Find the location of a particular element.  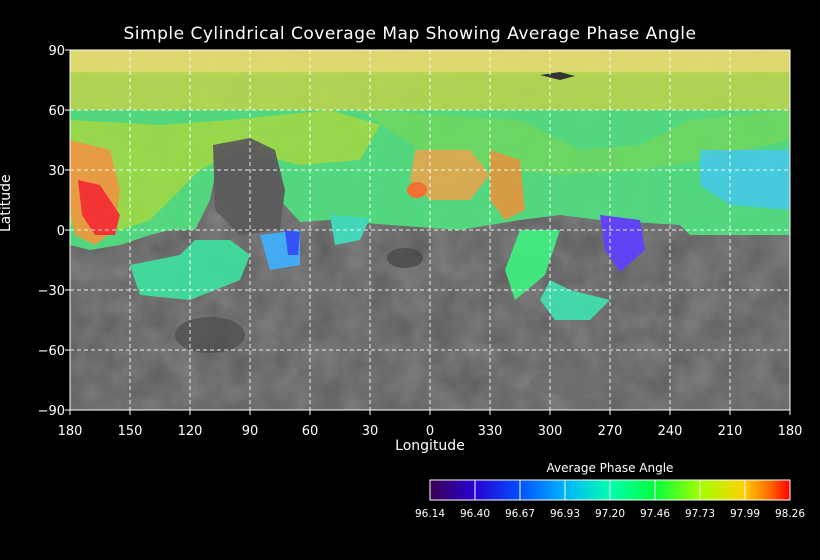

colorbar-dividers is located at coordinates (610, 490).